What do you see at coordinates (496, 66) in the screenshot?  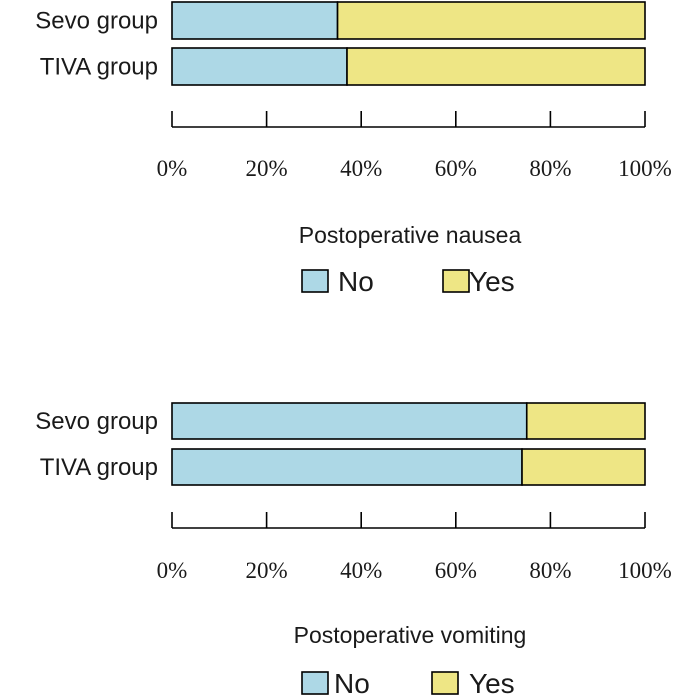 I see `panel1-bar-tiva-group-yes` at bounding box center [496, 66].